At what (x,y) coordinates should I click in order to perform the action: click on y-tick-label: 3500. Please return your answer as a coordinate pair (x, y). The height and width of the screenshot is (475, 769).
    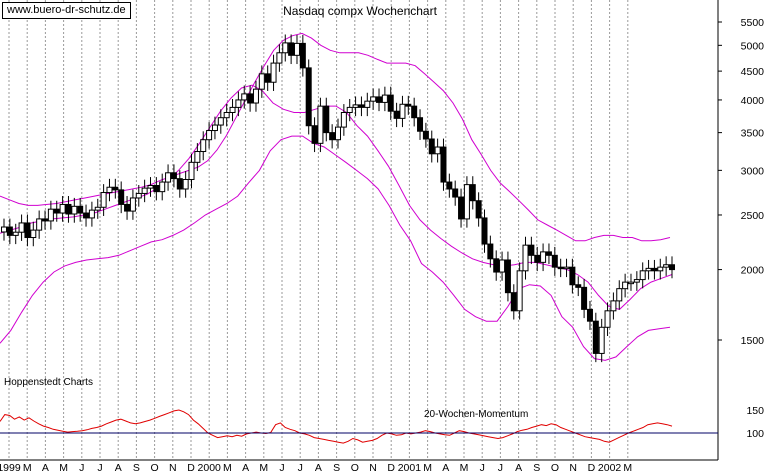
    Looking at the image, I should click on (753, 134).